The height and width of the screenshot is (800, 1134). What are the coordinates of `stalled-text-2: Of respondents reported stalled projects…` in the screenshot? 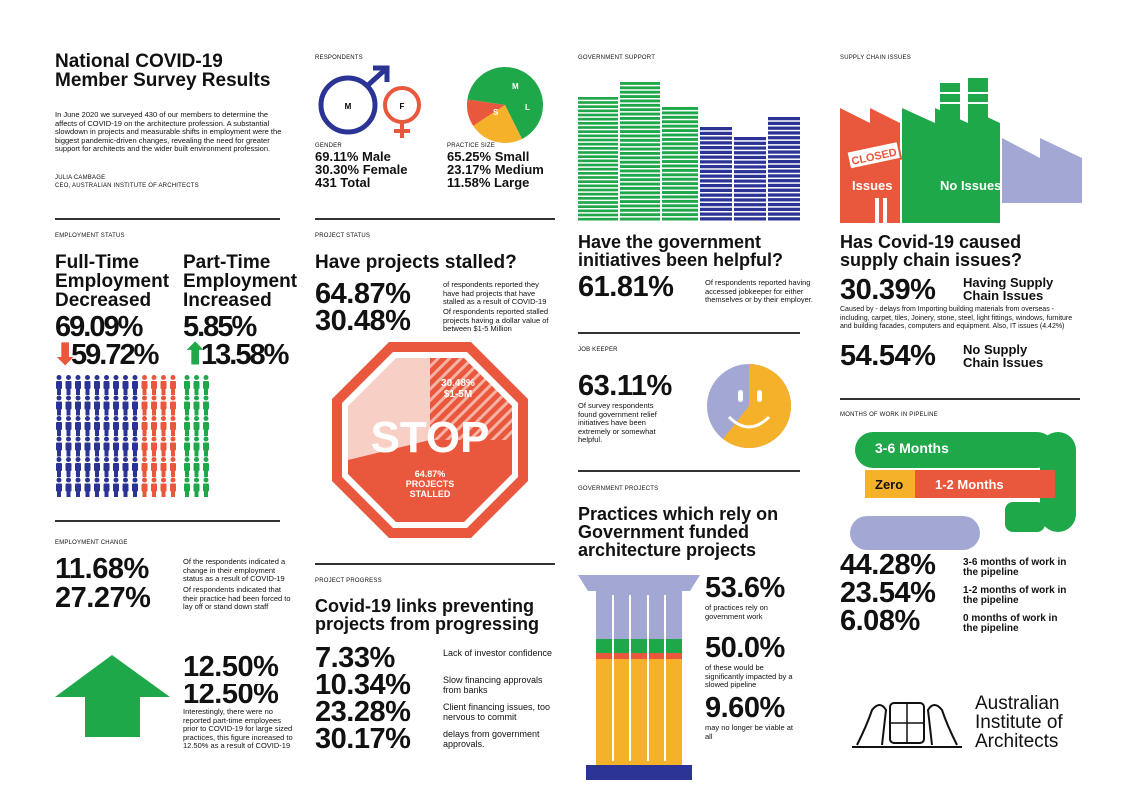 It's located at (496, 320).